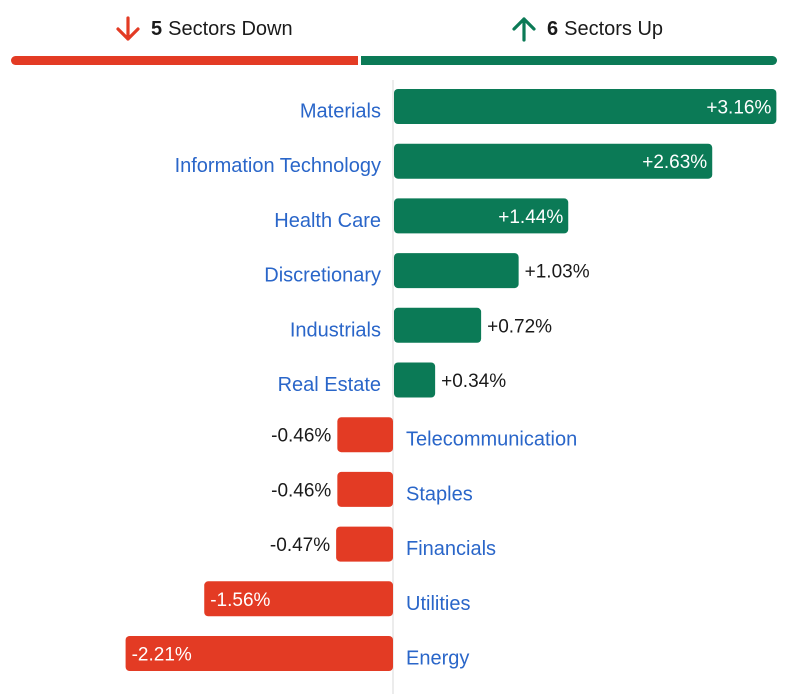 This screenshot has height=694, width=797. I want to click on bar-health-care, so click(481, 216).